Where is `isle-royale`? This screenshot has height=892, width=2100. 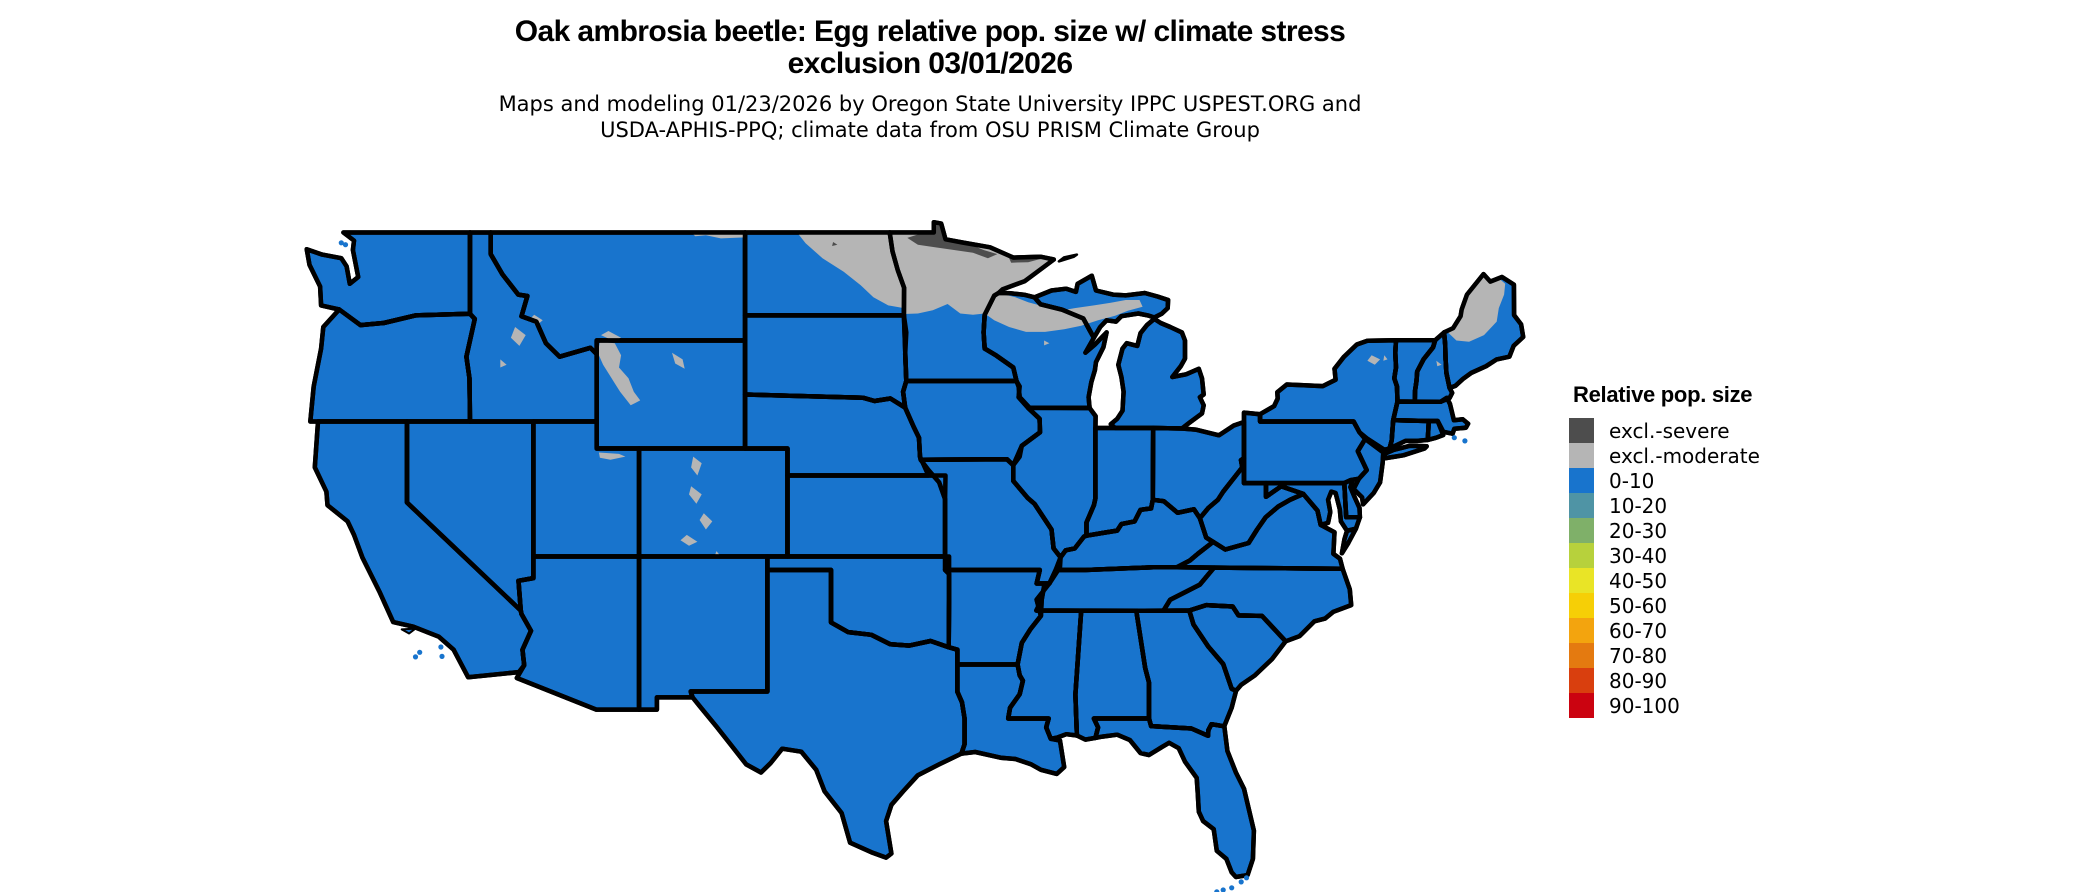
isle-royale is located at coordinates (1068, 258).